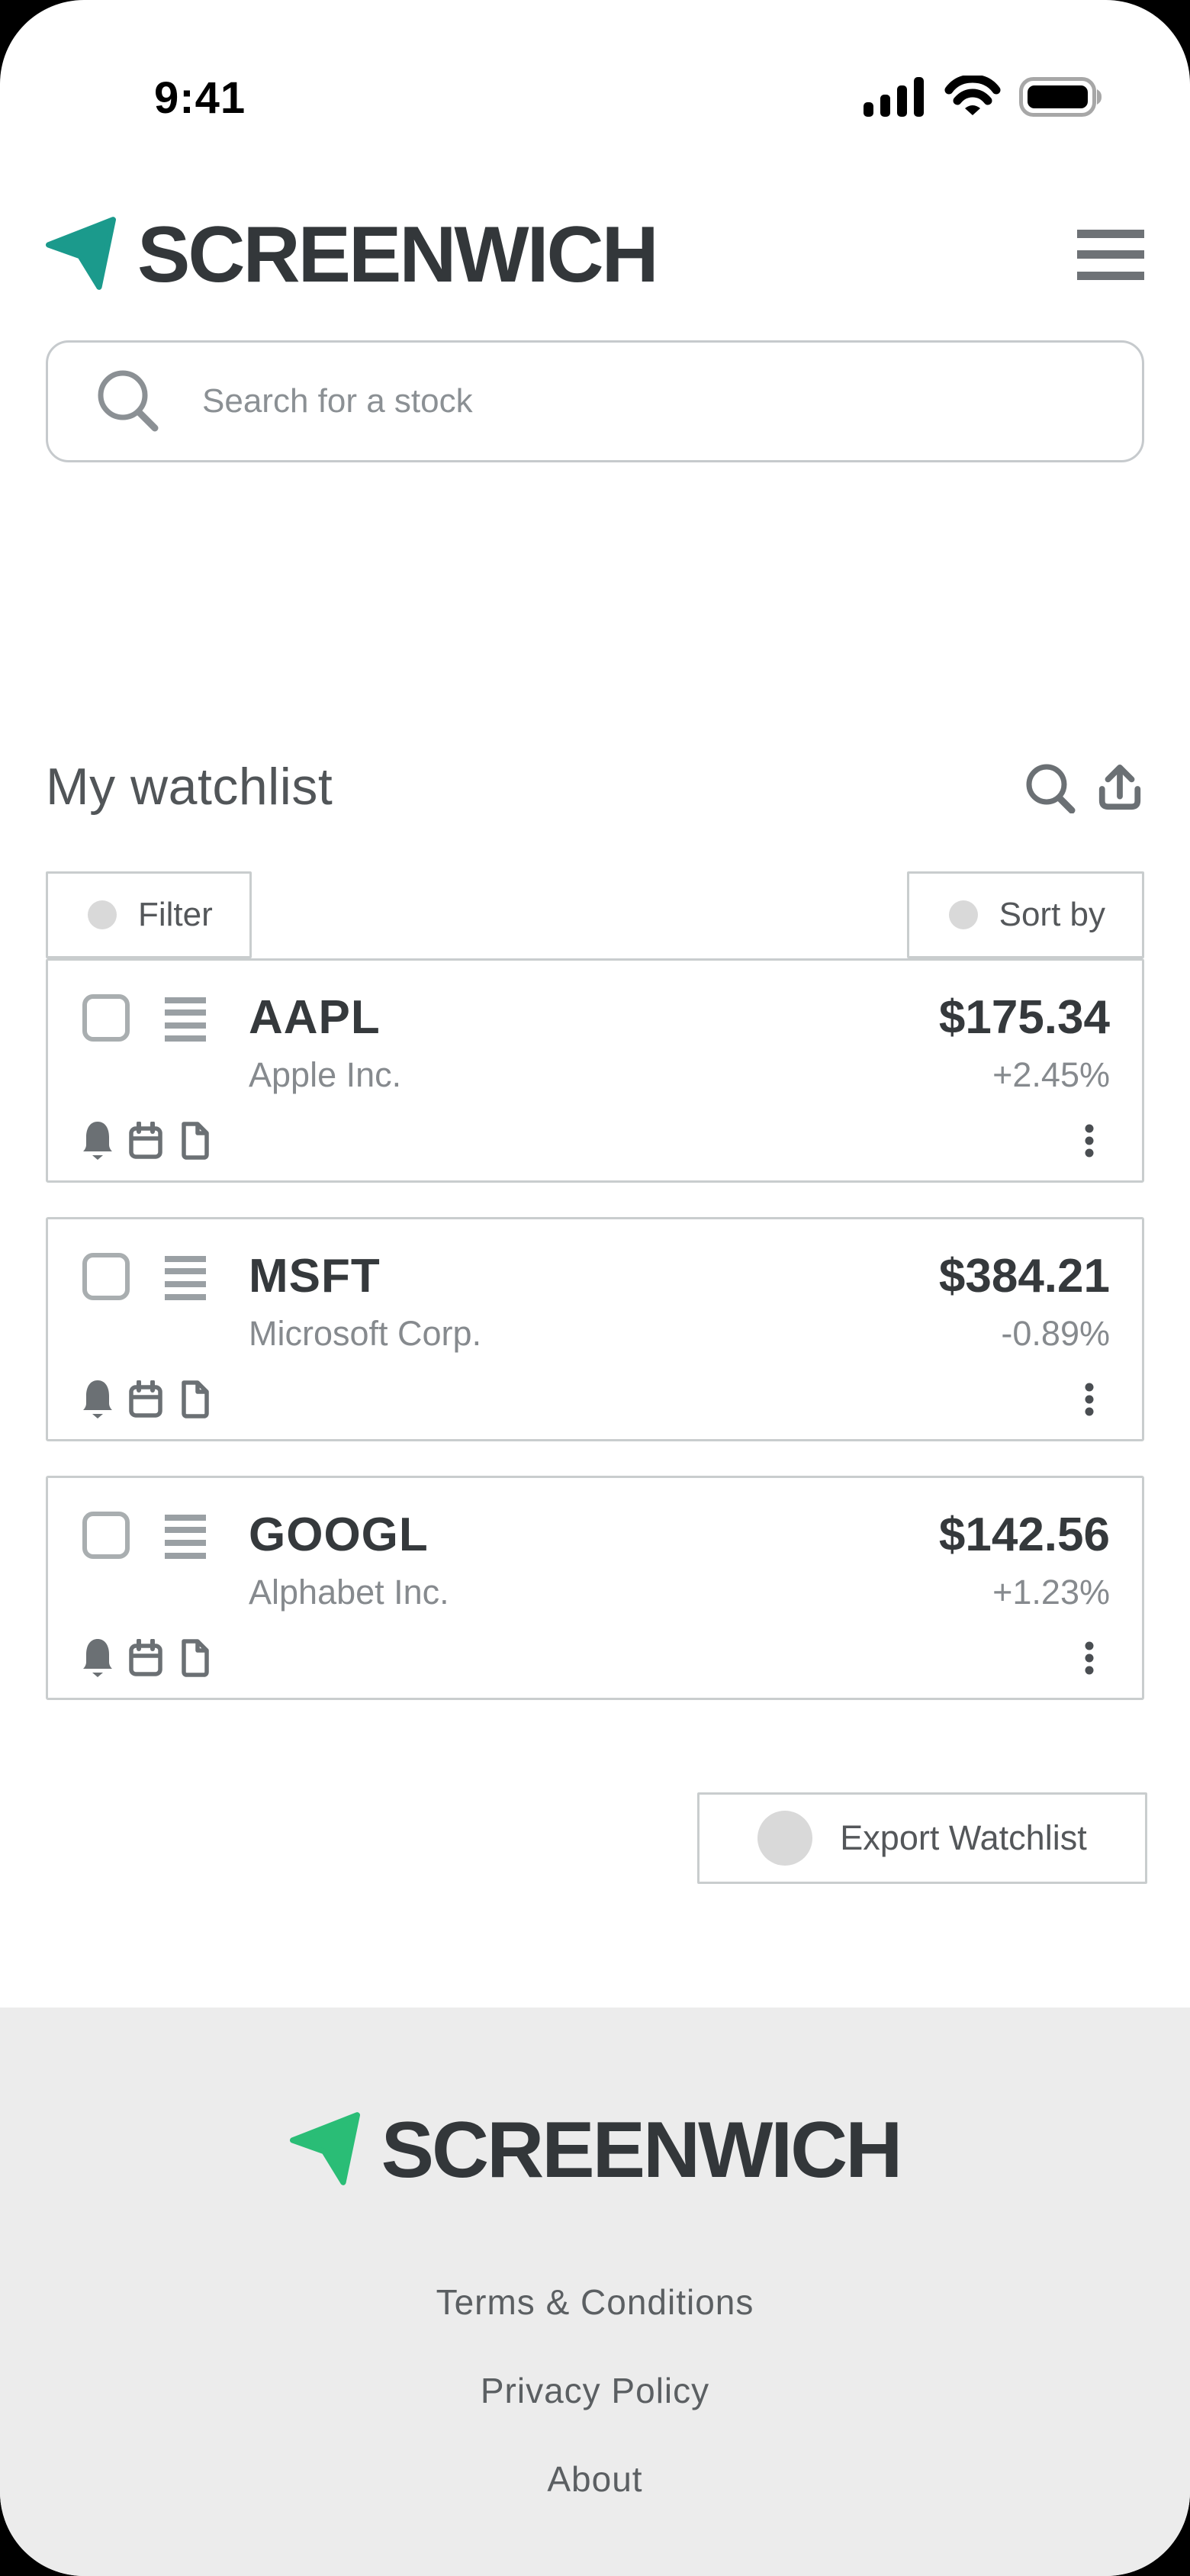 The height and width of the screenshot is (2576, 1190). Describe the element at coordinates (102, 914) in the screenshot. I see `filter-dot-icon` at that location.